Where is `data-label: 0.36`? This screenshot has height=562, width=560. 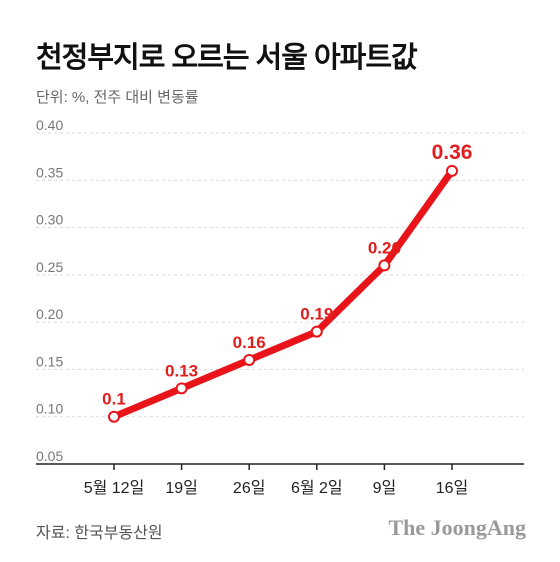 data-label: 0.36 is located at coordinates (452, 152).